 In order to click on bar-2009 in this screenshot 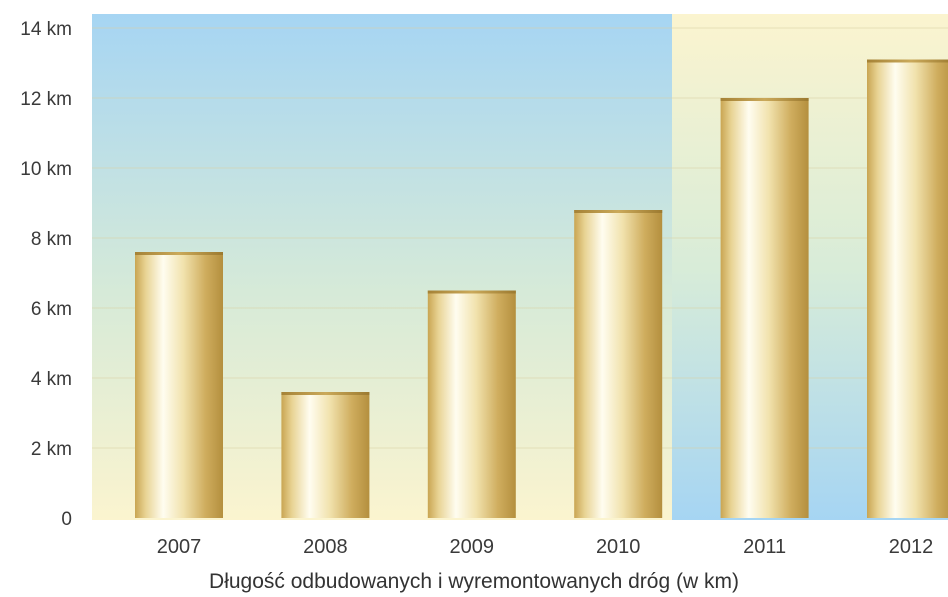, I will do `click(471, 404)`.